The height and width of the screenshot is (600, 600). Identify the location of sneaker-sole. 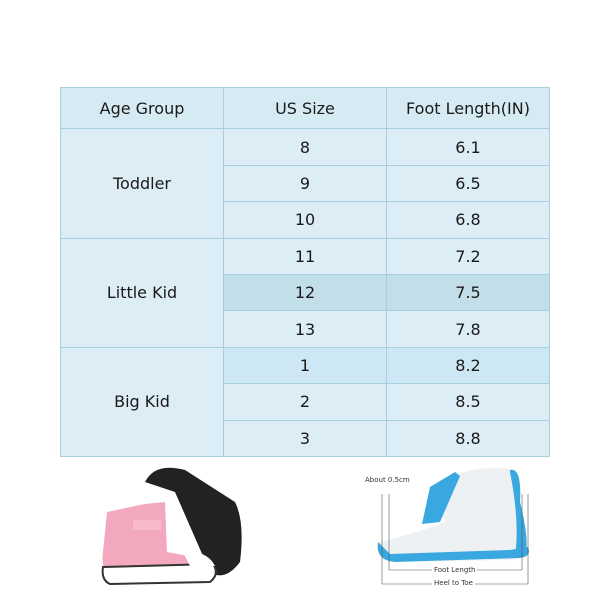
(159, 574).